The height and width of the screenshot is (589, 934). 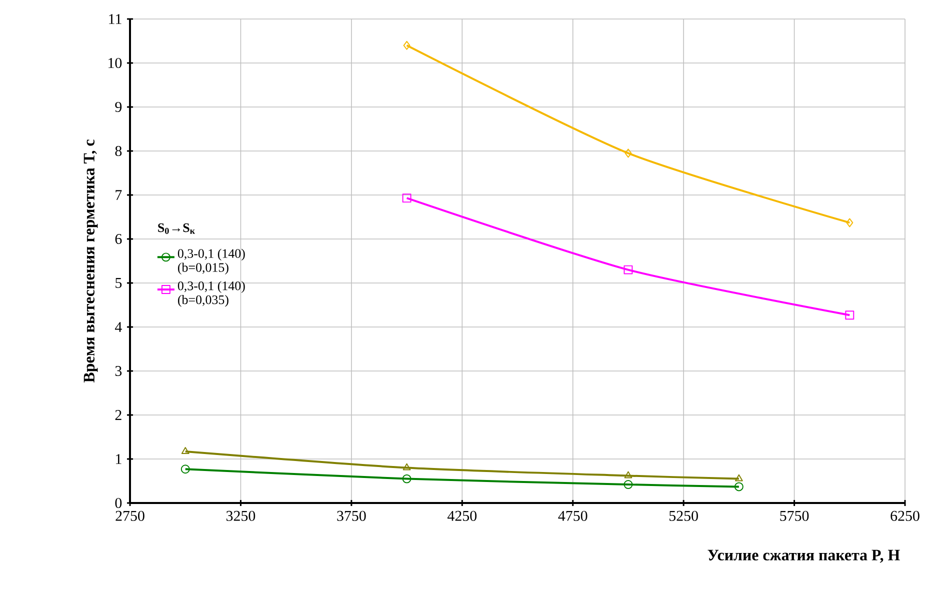 I want to click on x-tick-label: 4250, so click(x=462, y=515).